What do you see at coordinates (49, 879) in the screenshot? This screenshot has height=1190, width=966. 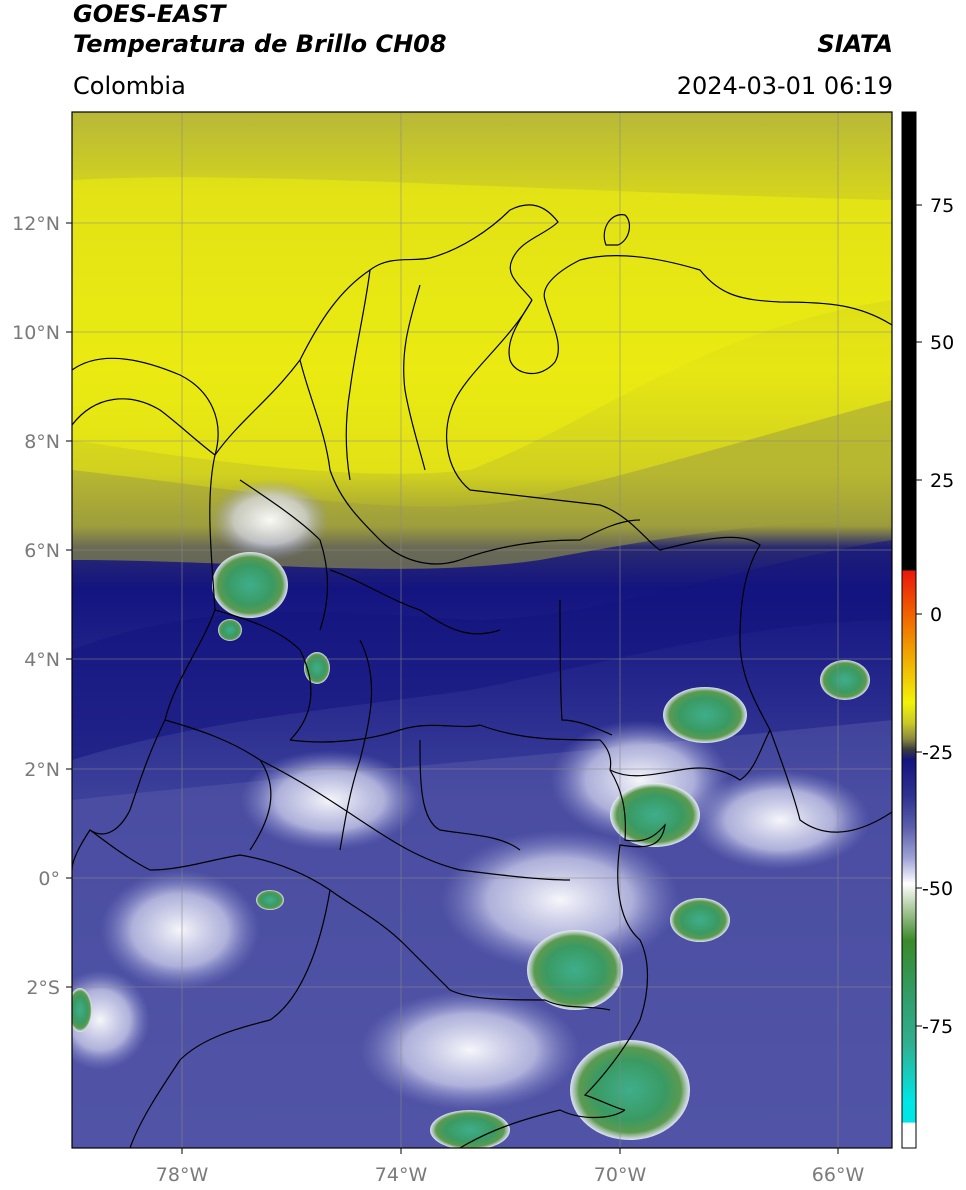 I see `lat-label-0: 0°` at bounding box center [49, 879].